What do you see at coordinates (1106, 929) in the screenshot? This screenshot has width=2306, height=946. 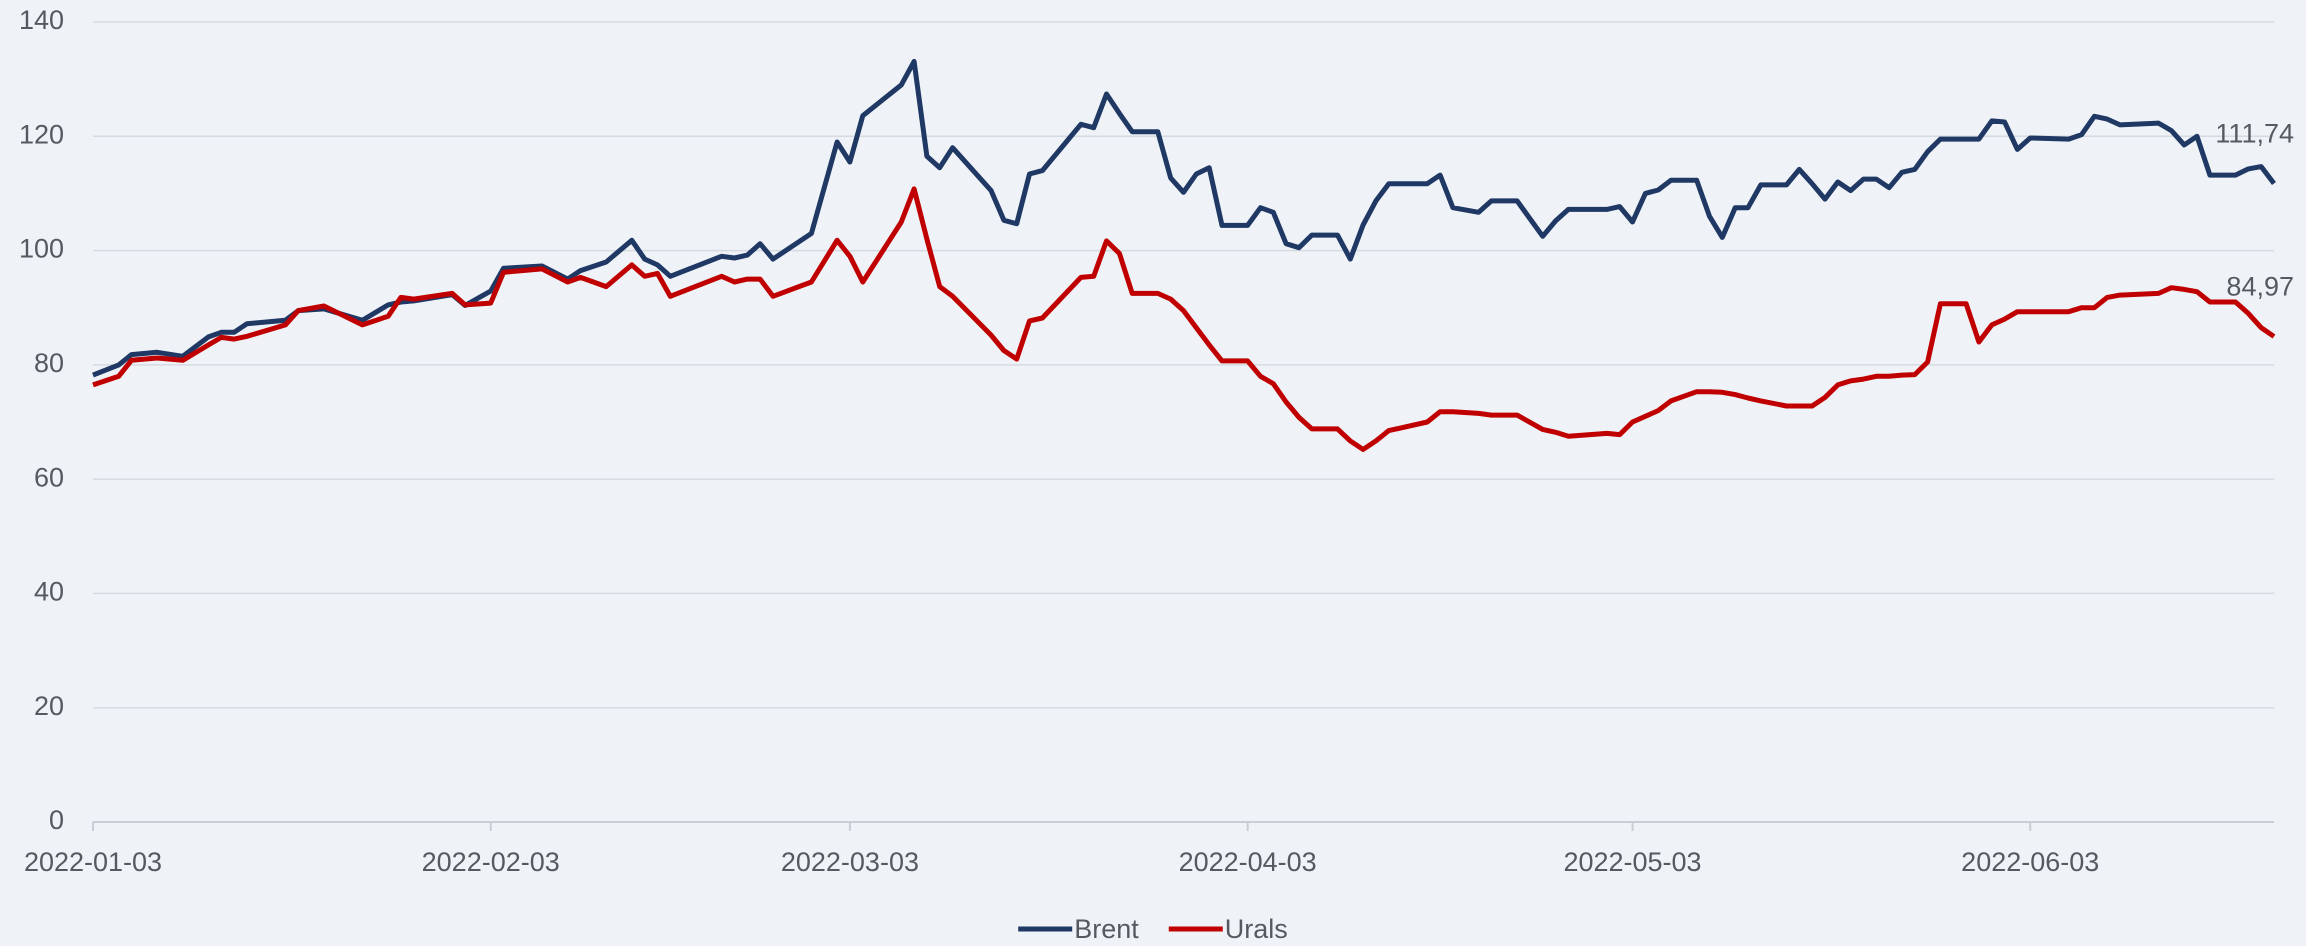 I see `legend-label: Brent` at bounding box center [1106, 929].